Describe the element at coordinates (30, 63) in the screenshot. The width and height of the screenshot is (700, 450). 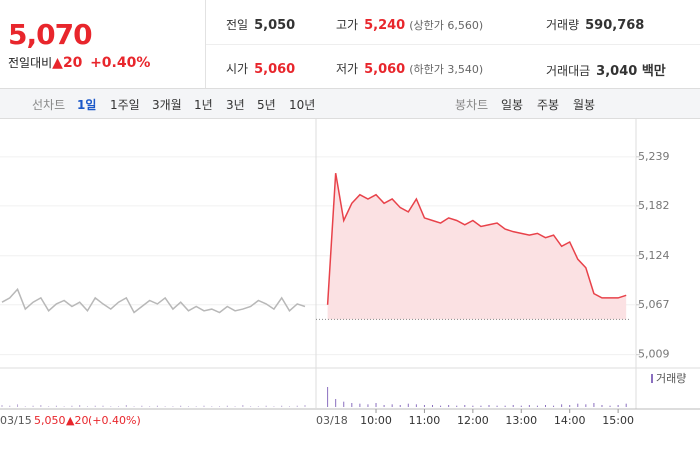
I see `change-label: 전일대비` at that location.